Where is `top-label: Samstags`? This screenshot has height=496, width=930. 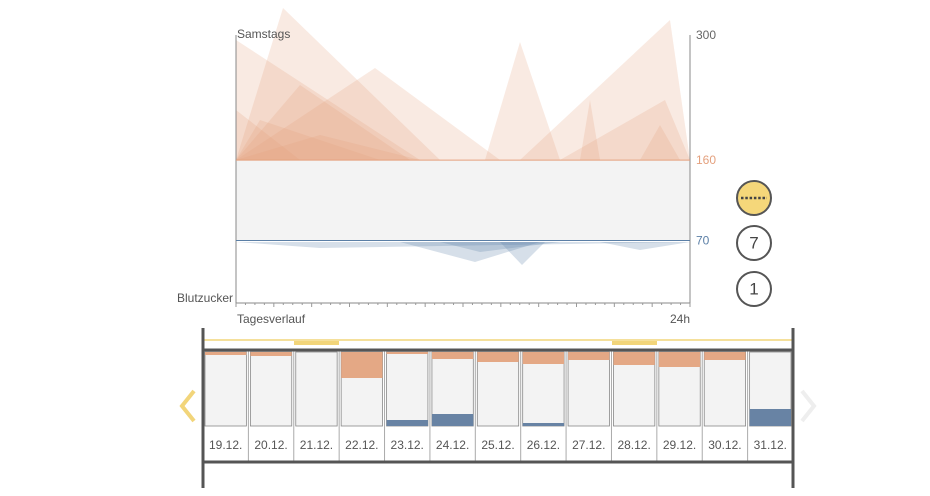
top-label: Samstags is located at coordinates (263, 34).